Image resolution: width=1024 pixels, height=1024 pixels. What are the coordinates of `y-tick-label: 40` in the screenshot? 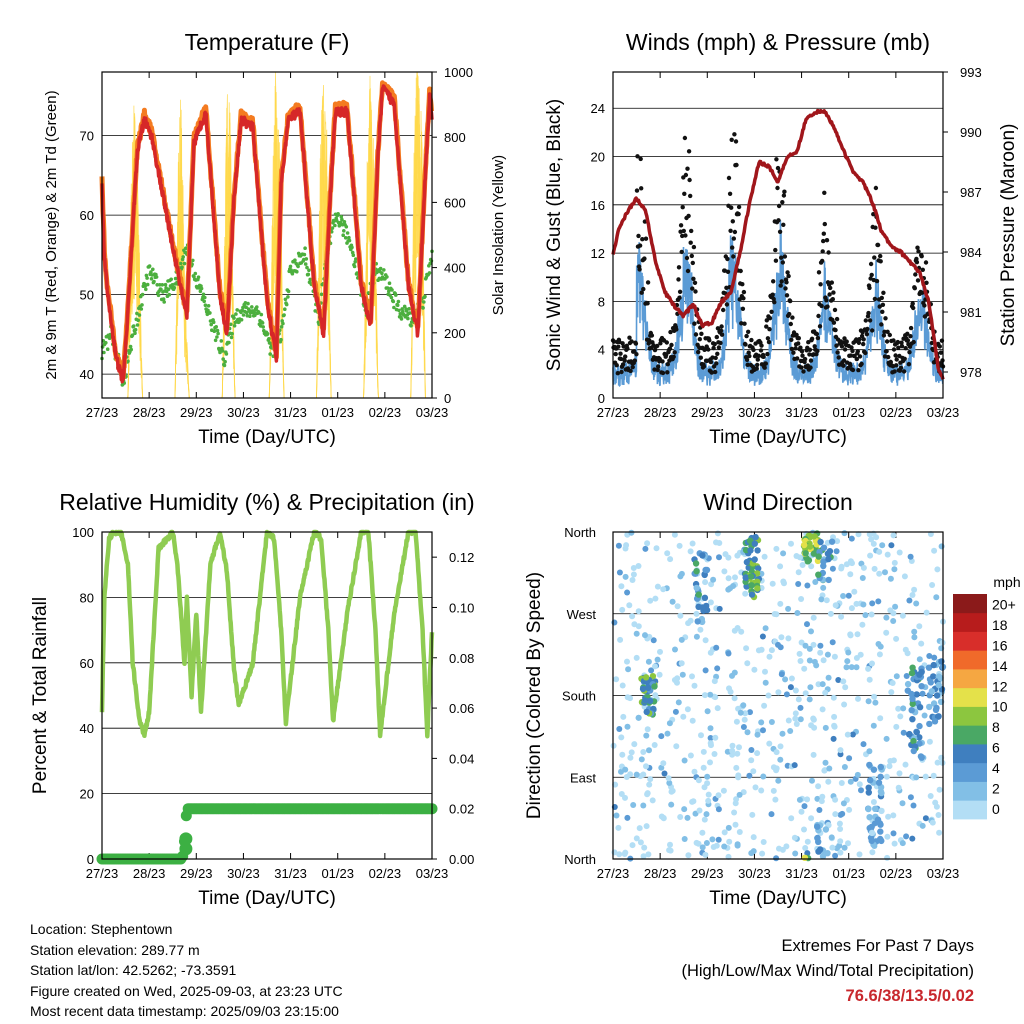 It's located at (87, 728).